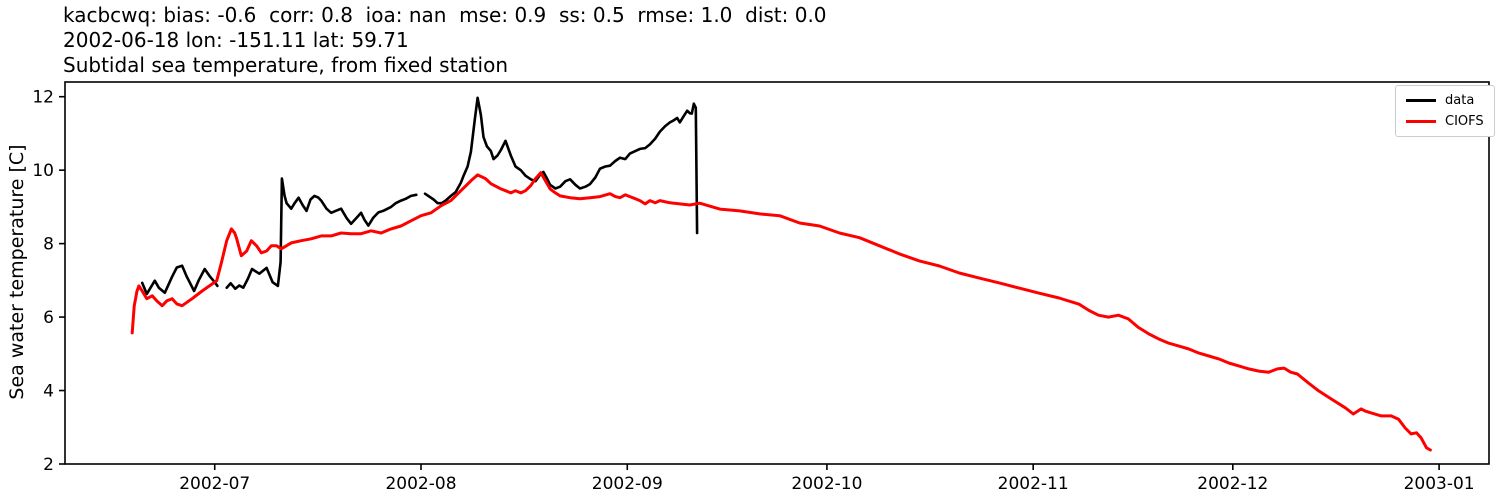 Image resolution: width=1500 pixels, height=500 pixels. I want to click on x-tick-label: 2002-08, so click(420, 484).